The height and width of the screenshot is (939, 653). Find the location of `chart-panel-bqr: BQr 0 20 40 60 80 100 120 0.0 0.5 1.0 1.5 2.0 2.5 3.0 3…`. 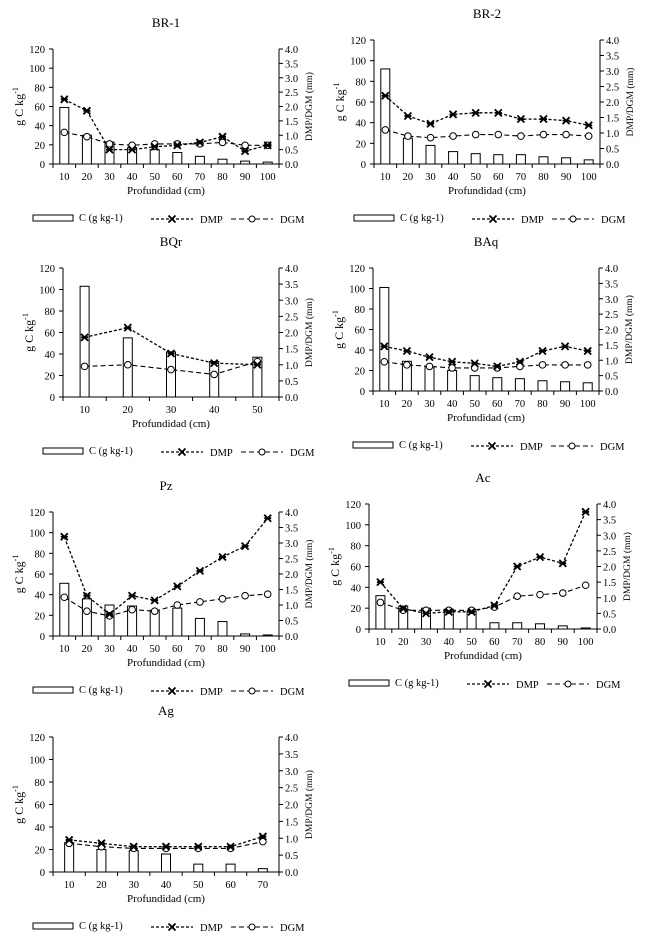

chart-panel-bqr: BQr 0 20 40 60 80 100 120 0.0 0.5 1.0 1.5 2.0 2.5 3.0 3… is located at coordinates (168, 346).